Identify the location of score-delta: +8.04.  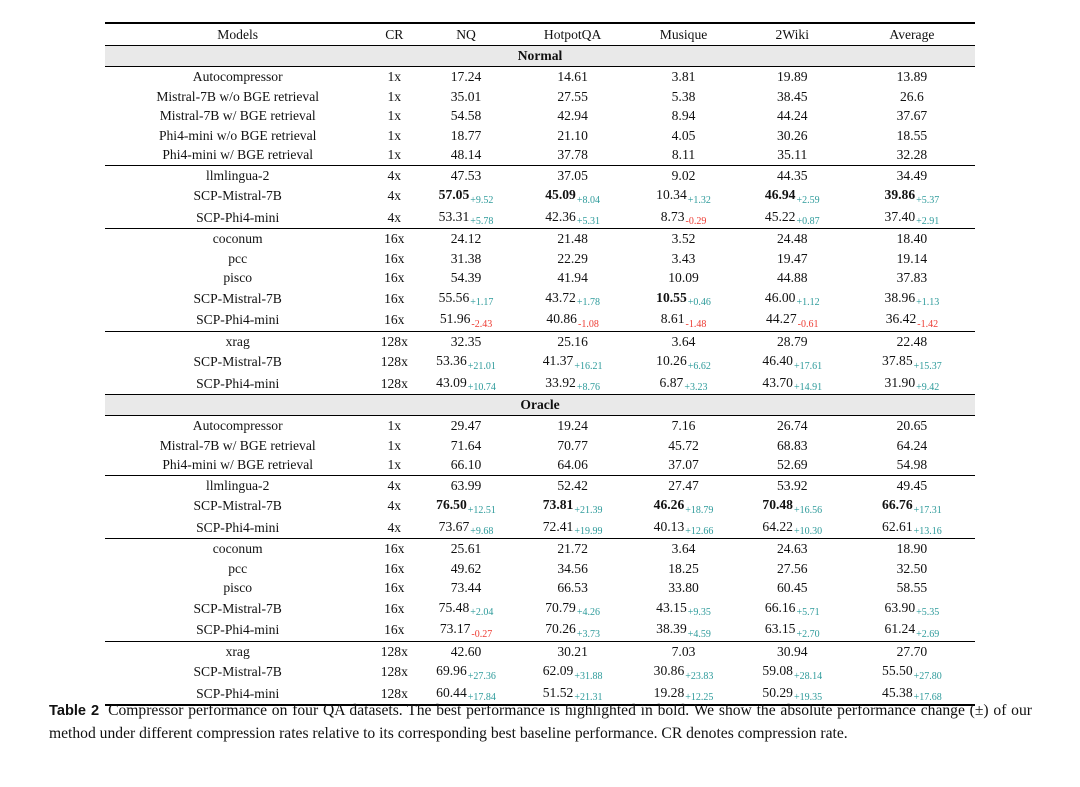
(588, 200).